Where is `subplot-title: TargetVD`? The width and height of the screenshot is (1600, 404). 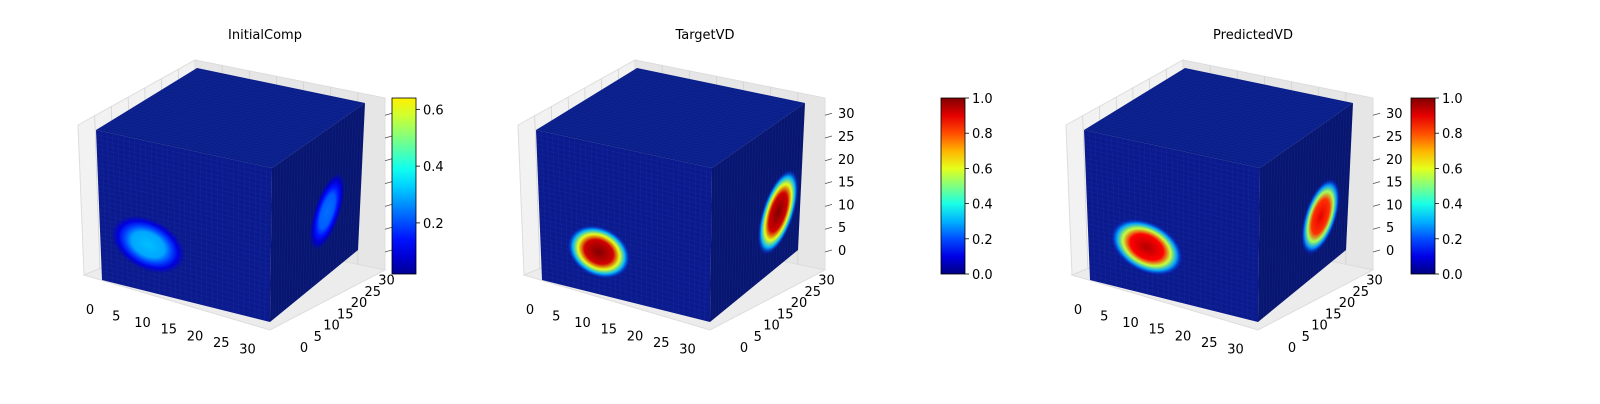
subplot-title: TargetVD is located at coordinates (704, 35).